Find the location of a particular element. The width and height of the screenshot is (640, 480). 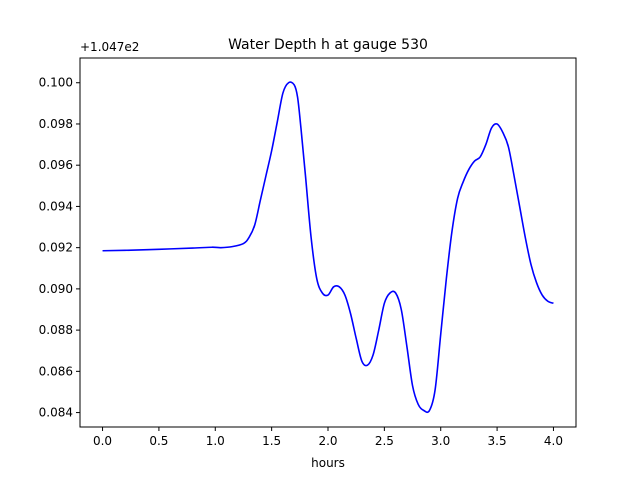

y-tick-label: 0.084 is located at coordinates (56, 413).